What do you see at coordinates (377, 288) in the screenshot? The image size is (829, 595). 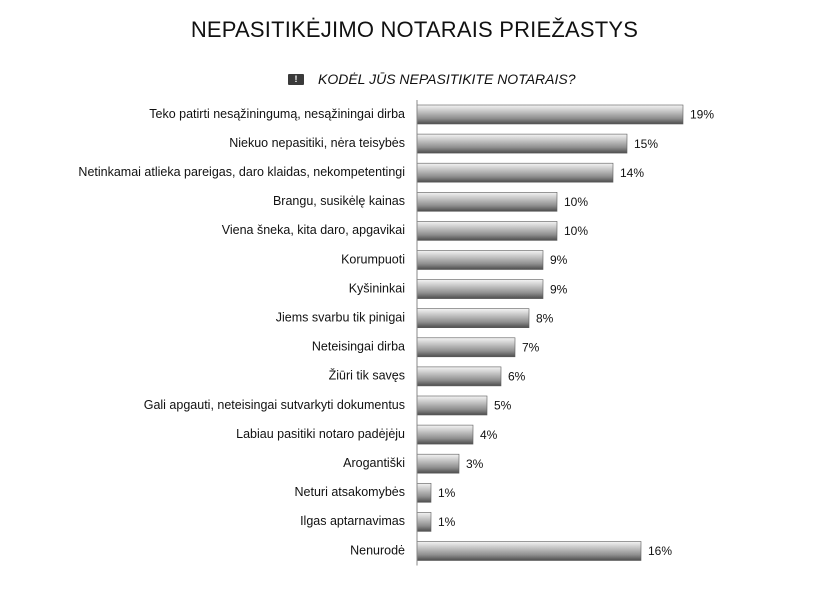 I see `category-label: Kyšininkai` at bounding box center [377, 288].